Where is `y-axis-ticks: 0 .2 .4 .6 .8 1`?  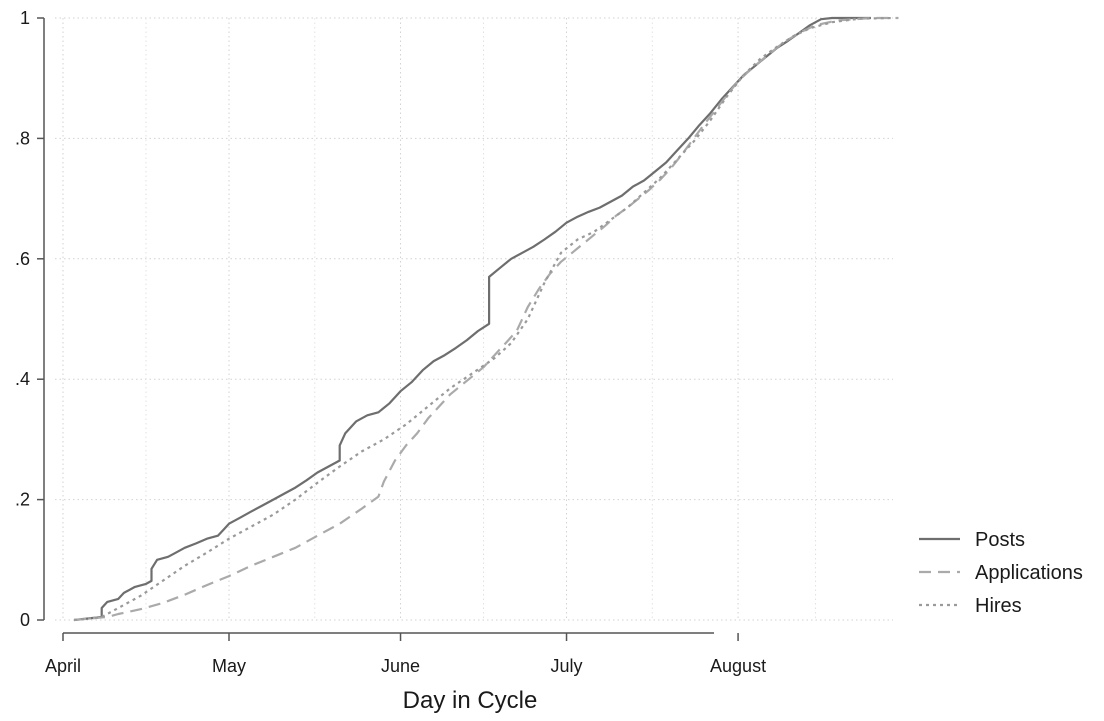 y-axis-ticks: 0 .2 .4 .6 .8 1 is located at coordinates (29, 319).